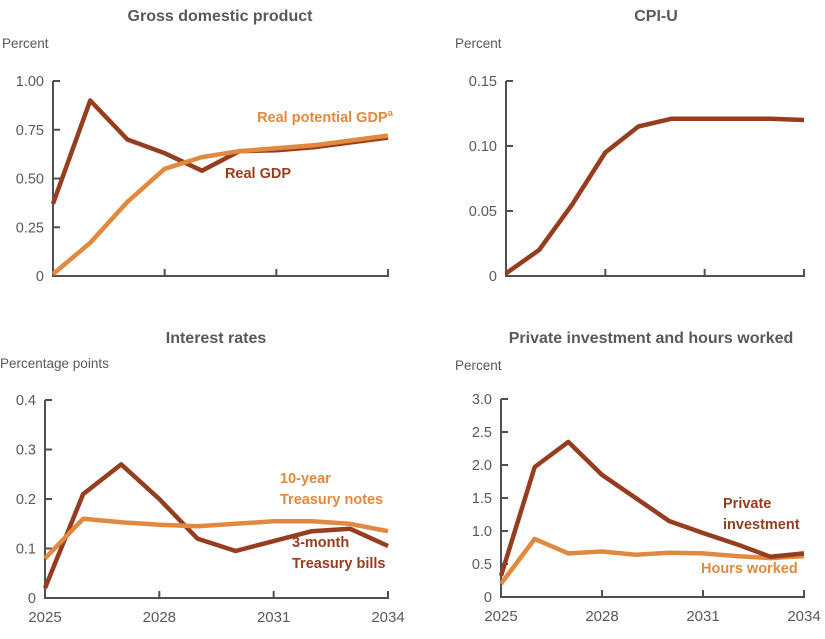 The image size is (825, 639). I want to click on chart-gdp: 1.00 0.75 0.50 0.25 0, so click(202, 179).